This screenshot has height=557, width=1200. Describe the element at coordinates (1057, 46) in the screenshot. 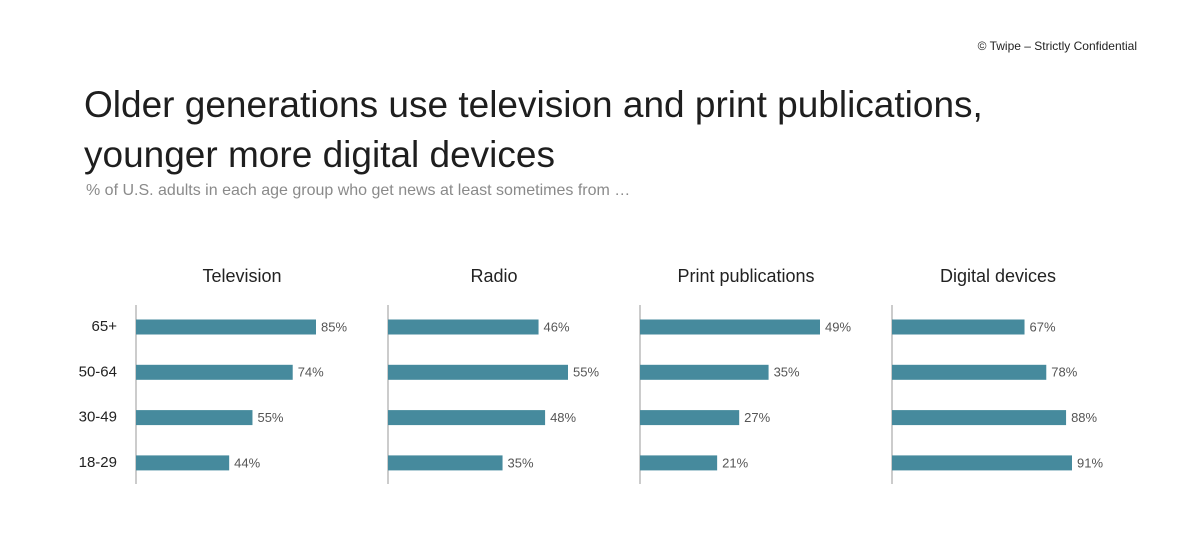

I see `copyright: © Twipe – Strictly Confidential` at that location.